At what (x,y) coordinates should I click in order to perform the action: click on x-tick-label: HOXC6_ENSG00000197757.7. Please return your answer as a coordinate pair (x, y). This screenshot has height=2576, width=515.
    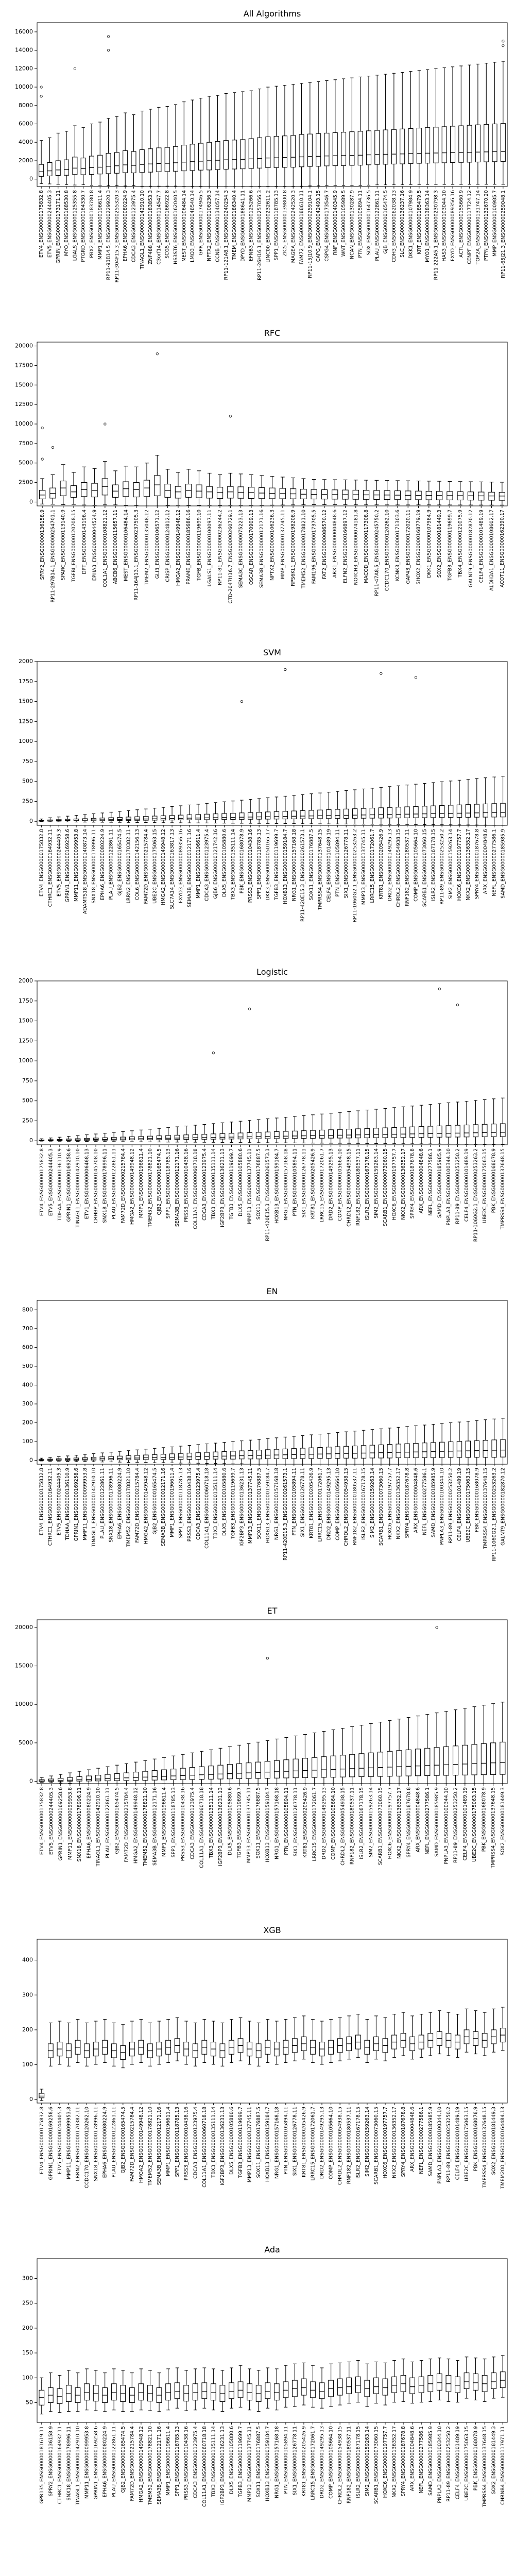
    Looking at the image, I should click on (459, 865).